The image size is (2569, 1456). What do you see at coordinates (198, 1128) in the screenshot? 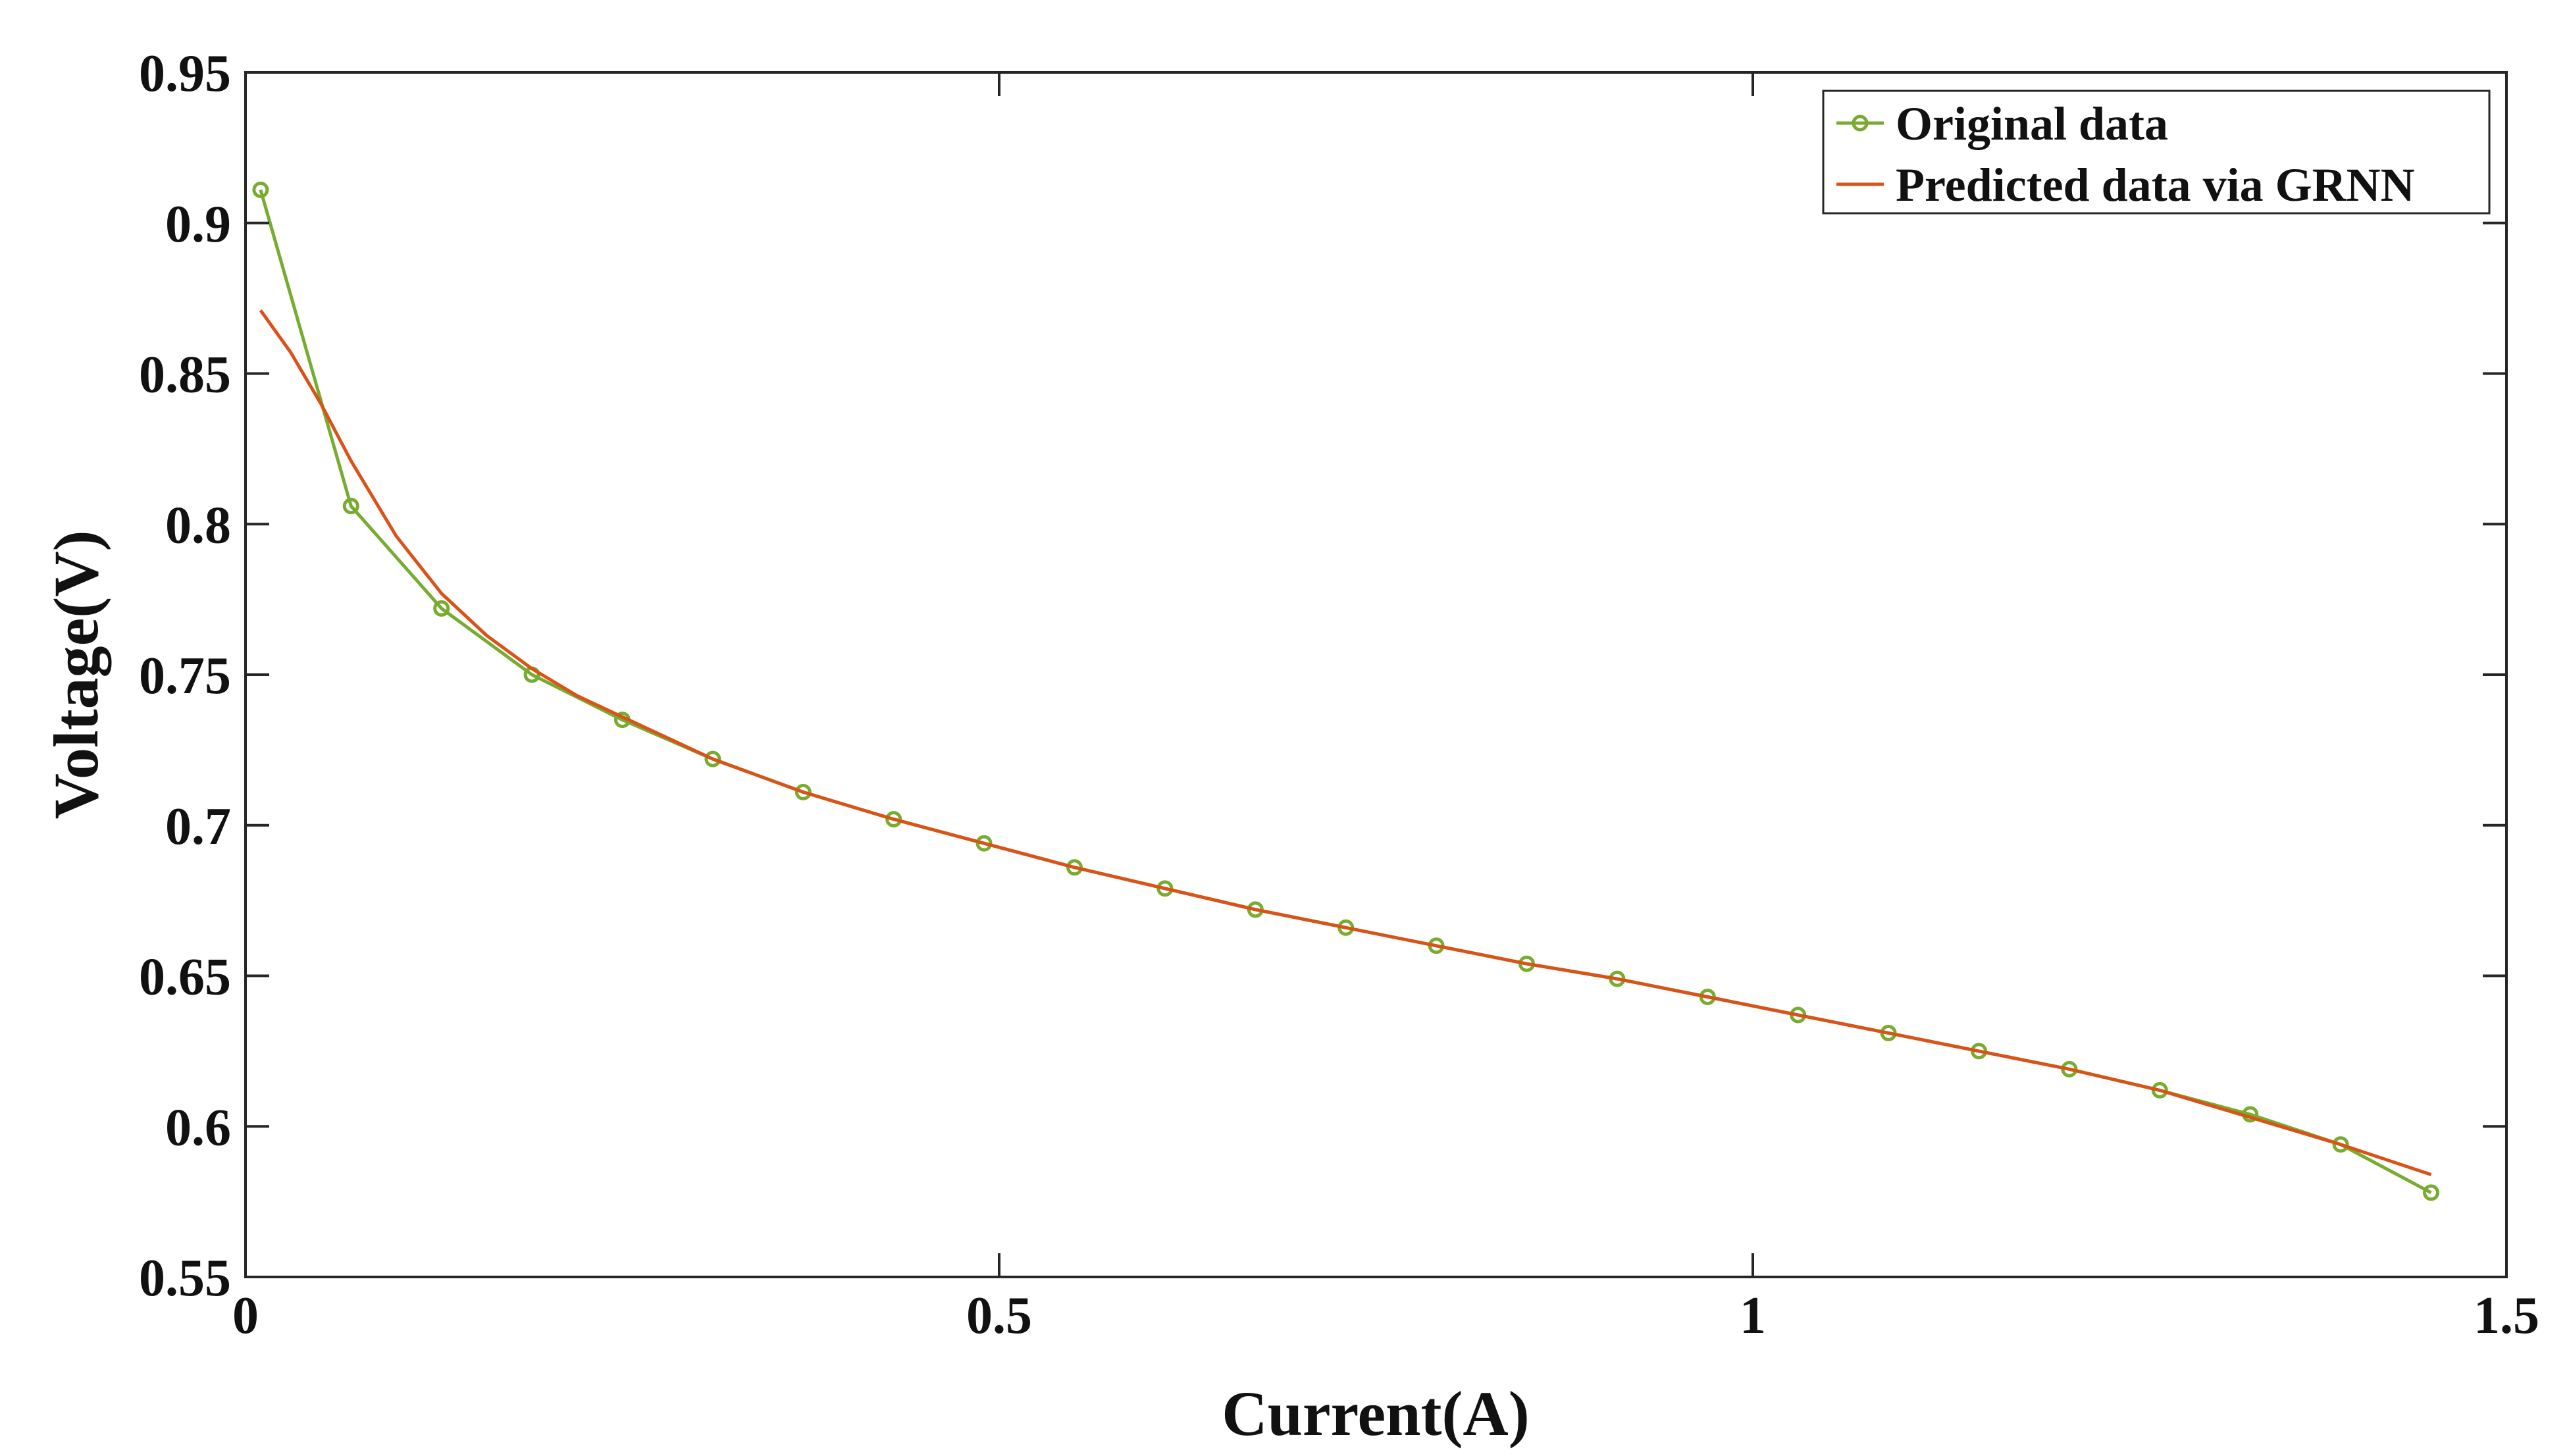
I see `y-tick-label: 0.6` at bounding box center [198, 1128].